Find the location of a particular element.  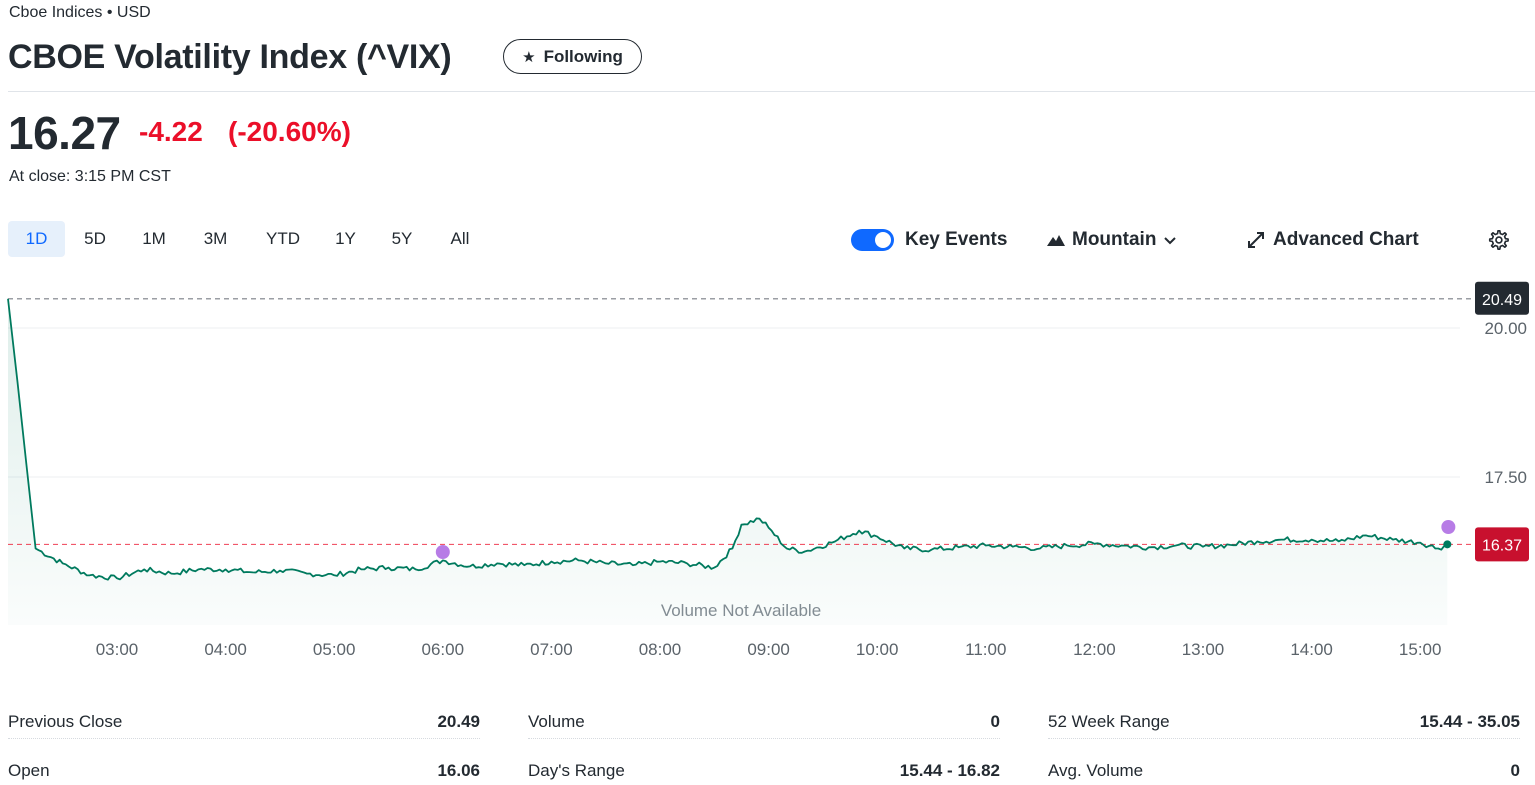

toggle-switch is located at coordinates (872, 240).